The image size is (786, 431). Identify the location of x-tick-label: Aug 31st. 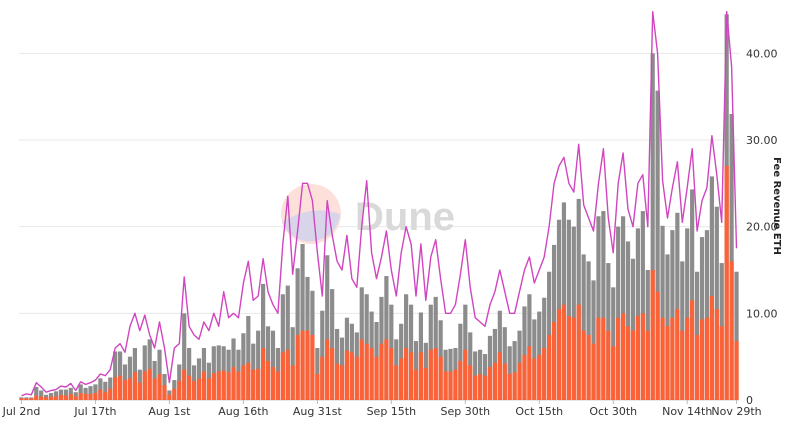
(318, 411).